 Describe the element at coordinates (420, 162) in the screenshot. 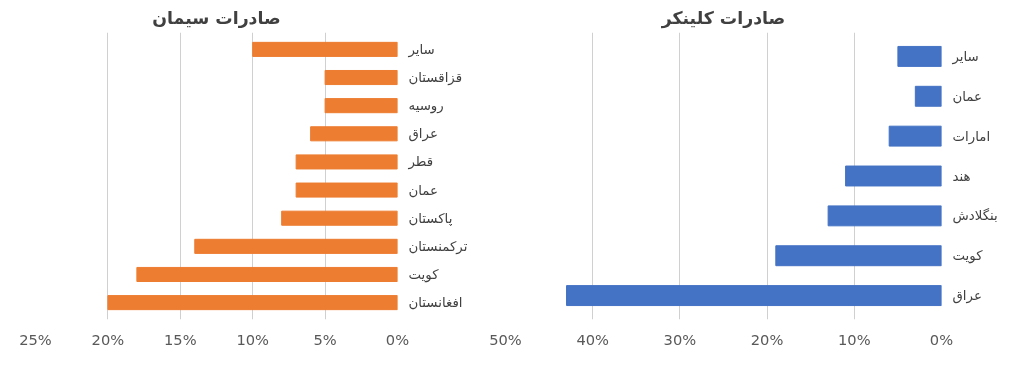

I see `y-tick-label: قطر` at that location.